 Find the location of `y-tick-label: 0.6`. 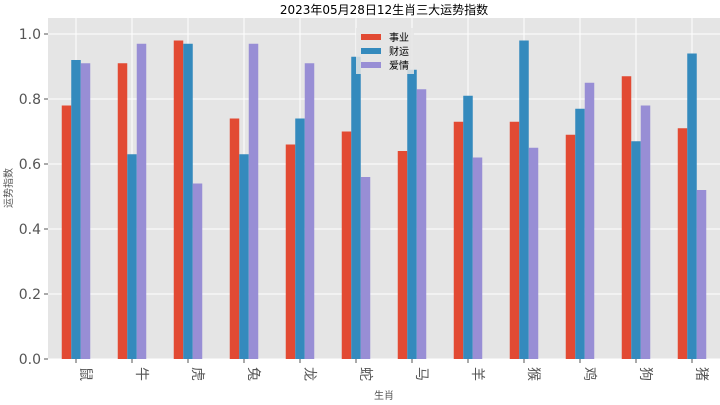

y-tick-label: 0.6 is located at coordinates (30, 165).